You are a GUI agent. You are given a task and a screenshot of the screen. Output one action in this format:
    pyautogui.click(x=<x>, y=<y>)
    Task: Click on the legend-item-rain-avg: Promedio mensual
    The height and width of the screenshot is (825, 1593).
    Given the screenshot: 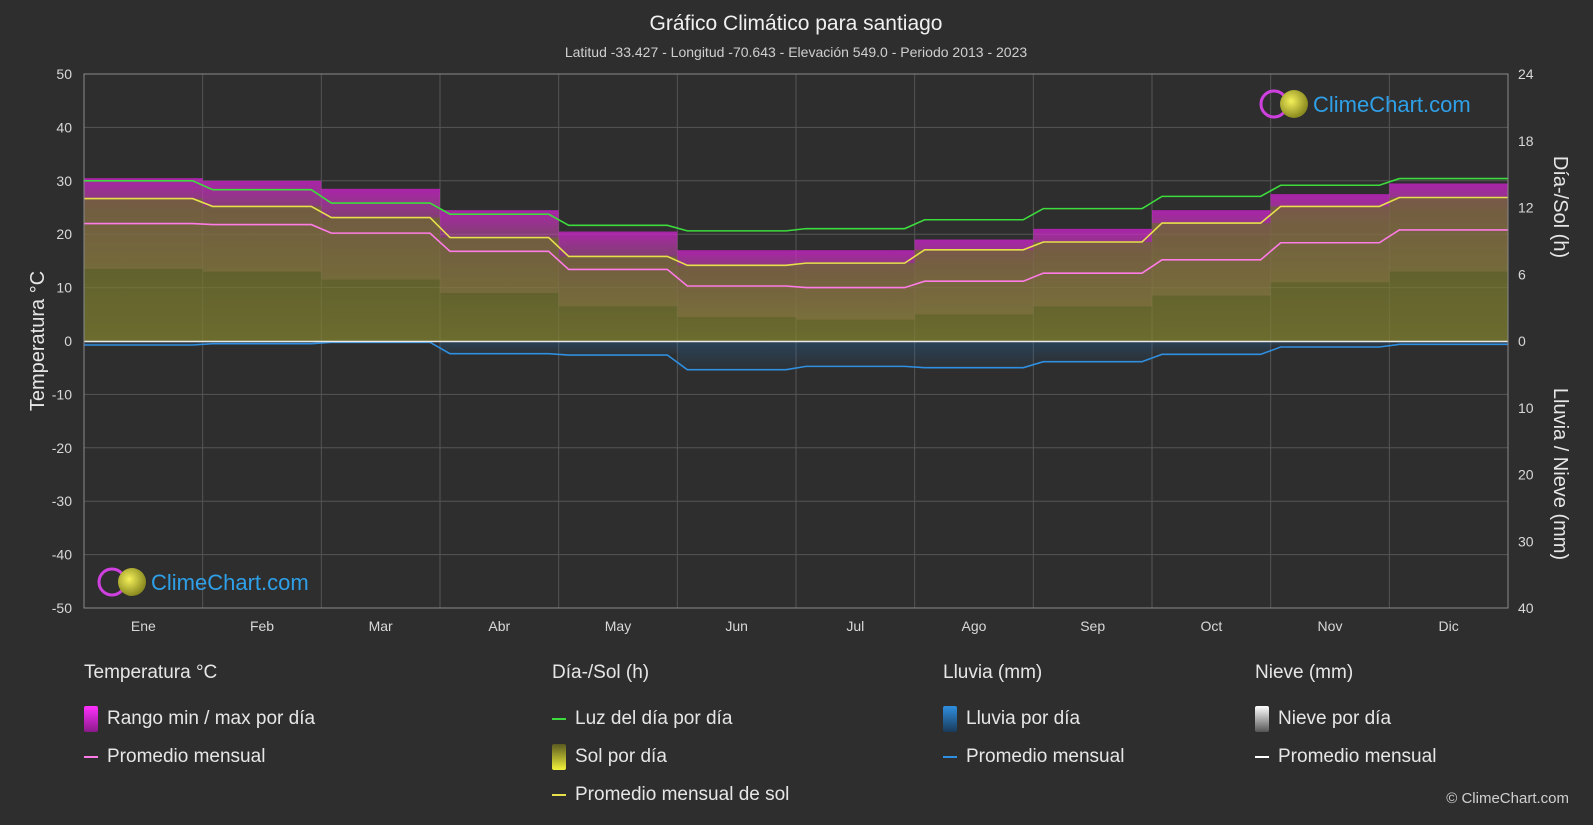 What is the action you would take?
    pyautogui.click(x=1033, y=757)
    